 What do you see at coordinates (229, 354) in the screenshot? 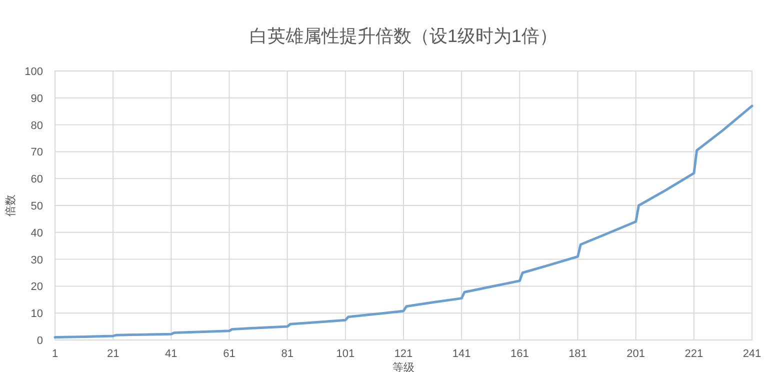
I see `x-tick-label: 61` at bounding box center [229, 354].